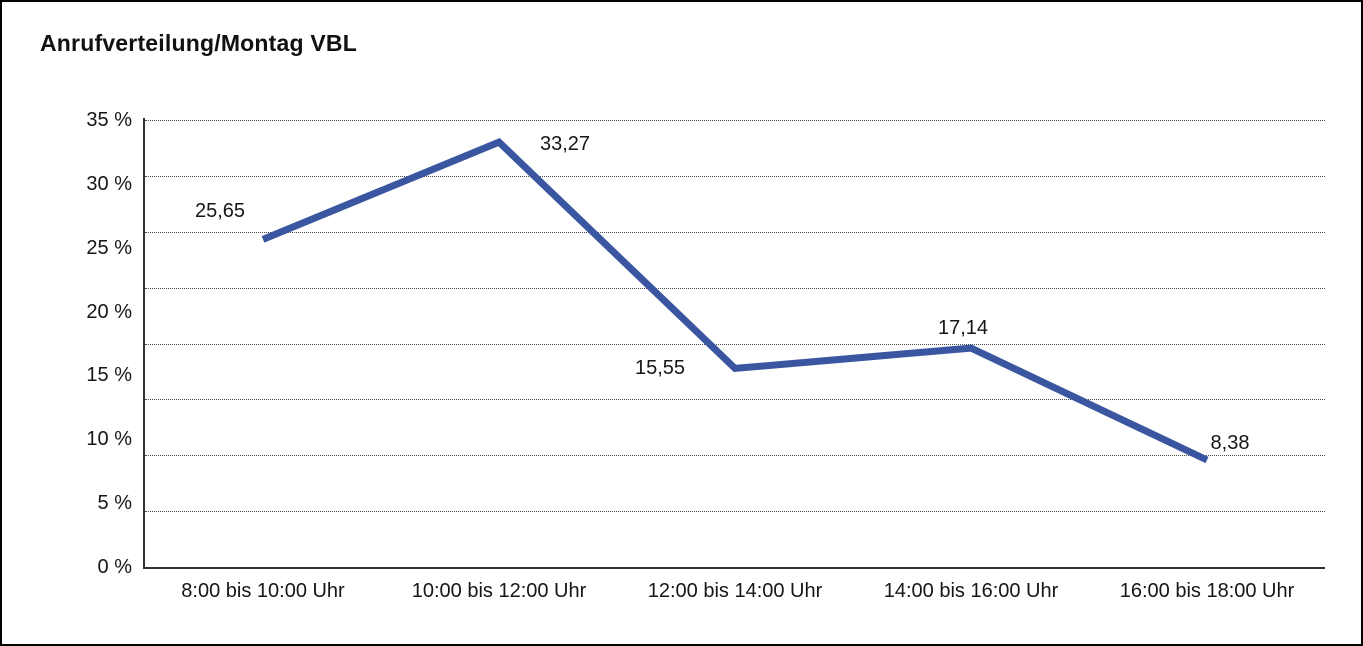 The height and width of the screenshot is (646, 1363). What do you see at coordinates (660, 368) in the screenshot?
I see `data-point-label: 15,55` at bounding box center [660, 368].